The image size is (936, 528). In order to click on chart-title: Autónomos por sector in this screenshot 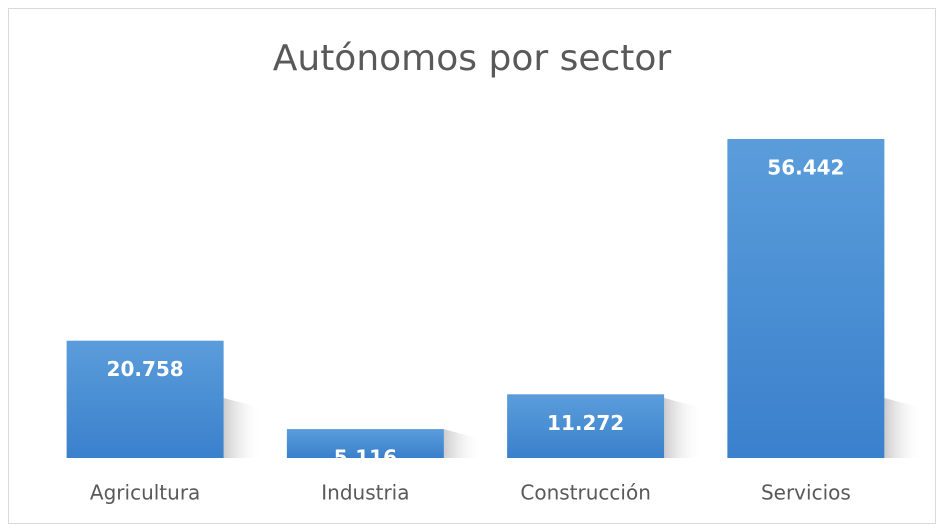, I will do `click(472, 58)`.